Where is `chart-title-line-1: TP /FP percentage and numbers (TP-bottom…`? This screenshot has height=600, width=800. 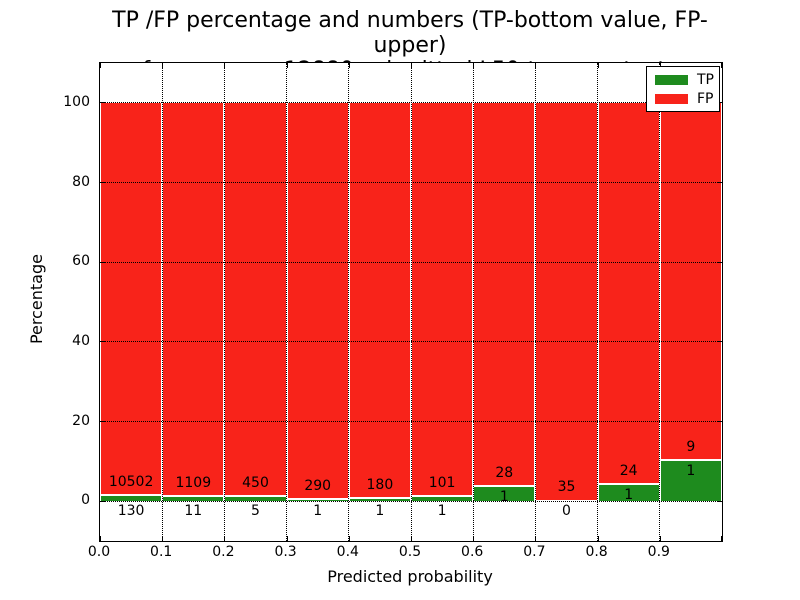
chart-title-line-1: TP /FP percentage and numbers (TP-bottom… is located at coordinates (410, 33).